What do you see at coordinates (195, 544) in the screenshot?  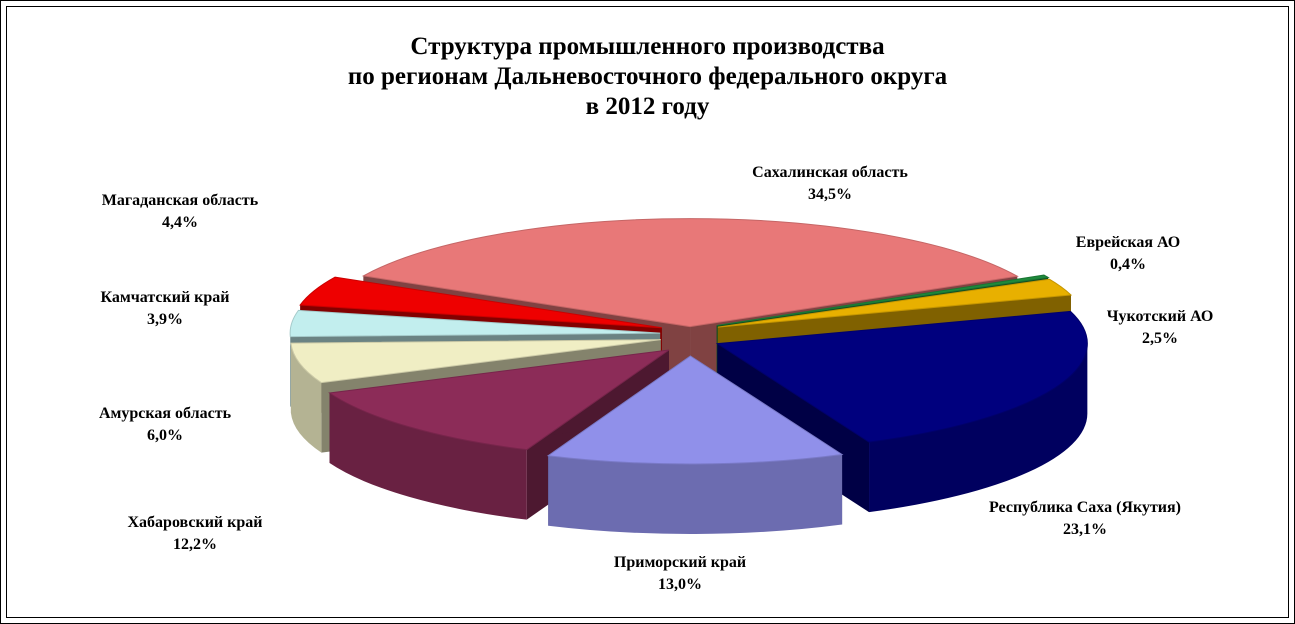 I see `label-value: 12,2%` at bounding box center [195, 544].